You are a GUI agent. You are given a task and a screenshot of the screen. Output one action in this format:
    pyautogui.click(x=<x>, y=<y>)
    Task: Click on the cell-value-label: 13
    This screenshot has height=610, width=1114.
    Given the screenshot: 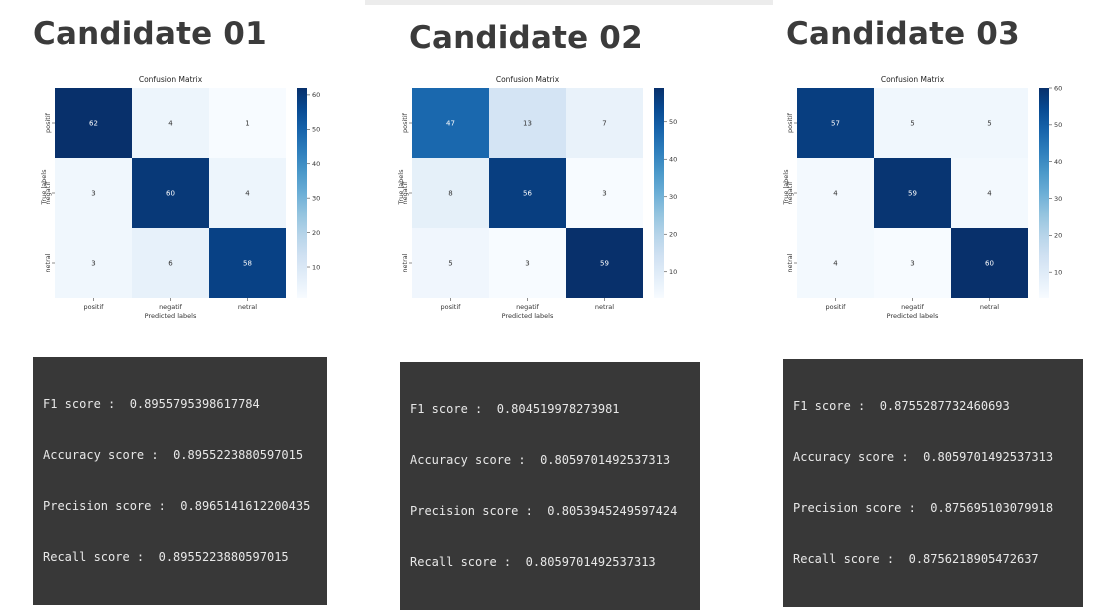 What is the action you would take?
    pyautogui.click(x=527, y=124)
    